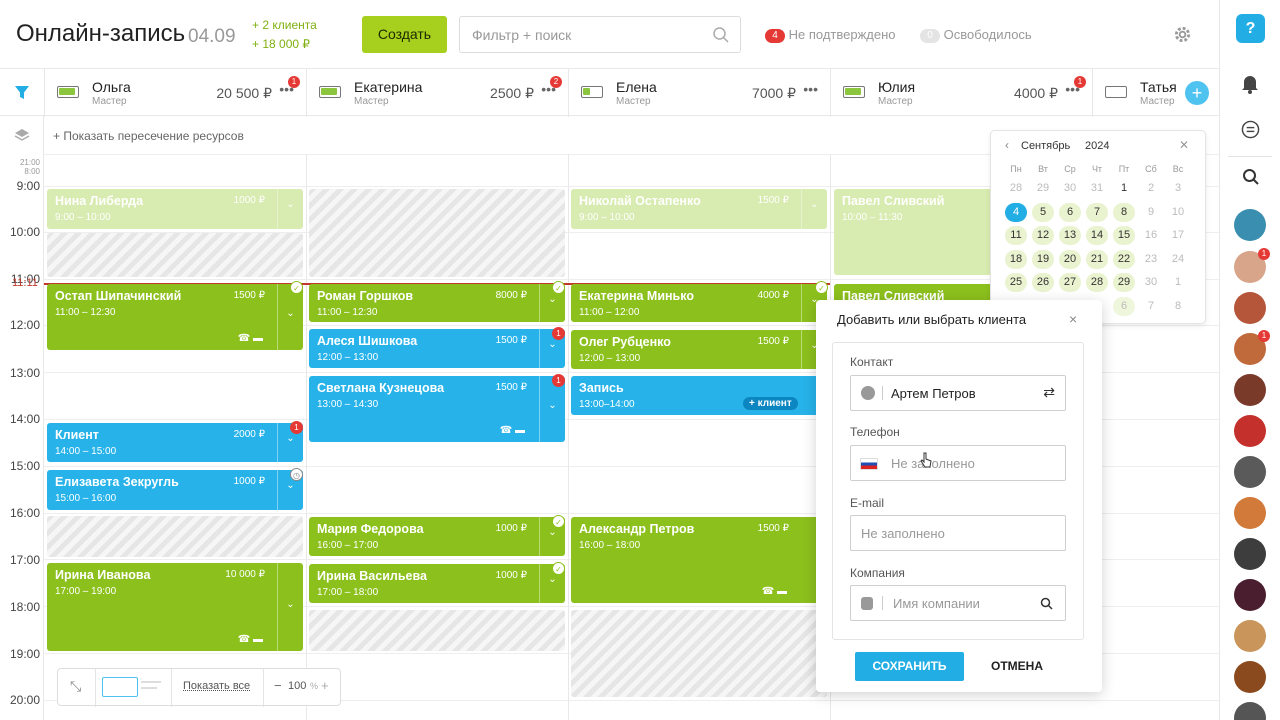 The width and height of the screenshot is (1280, 720). I want to click on calendar-day: 9, so click(1151, 211).